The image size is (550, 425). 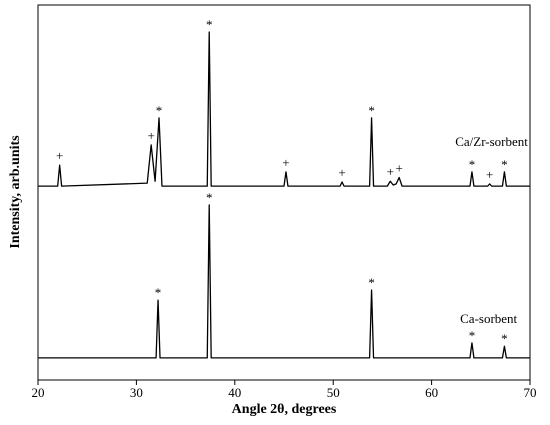 I want to click on x-tick-label: 70, so click(x=530, y=392).